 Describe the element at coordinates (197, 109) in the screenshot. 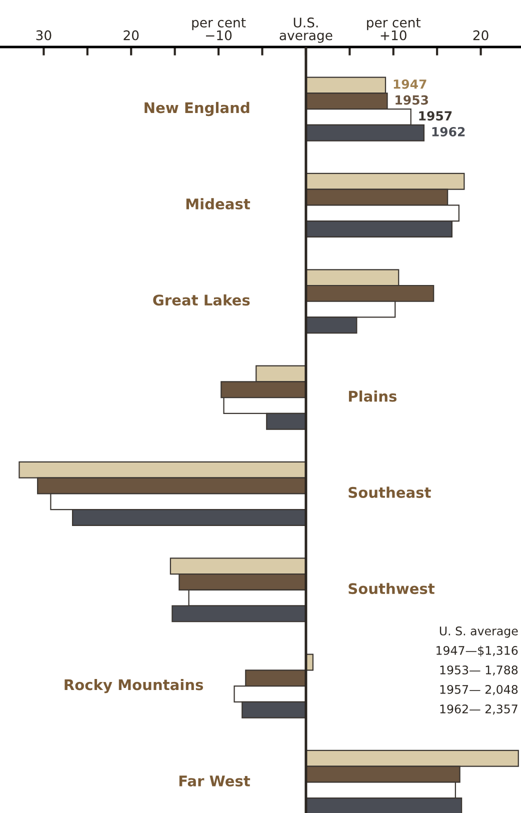

I see `y-tick-label: New England` at that location.